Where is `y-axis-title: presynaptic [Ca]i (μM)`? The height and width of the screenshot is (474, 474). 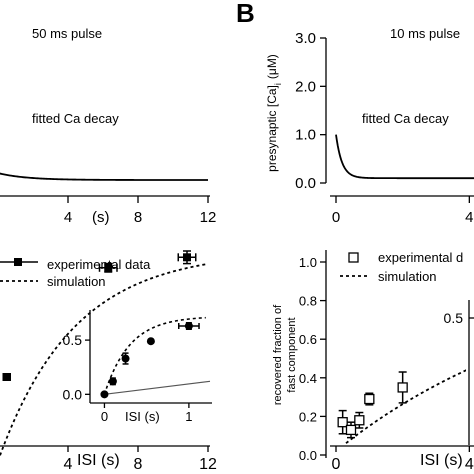 y-axis-title: presynaptic [Ca]i (μM) is located at coordinates (274, 113).